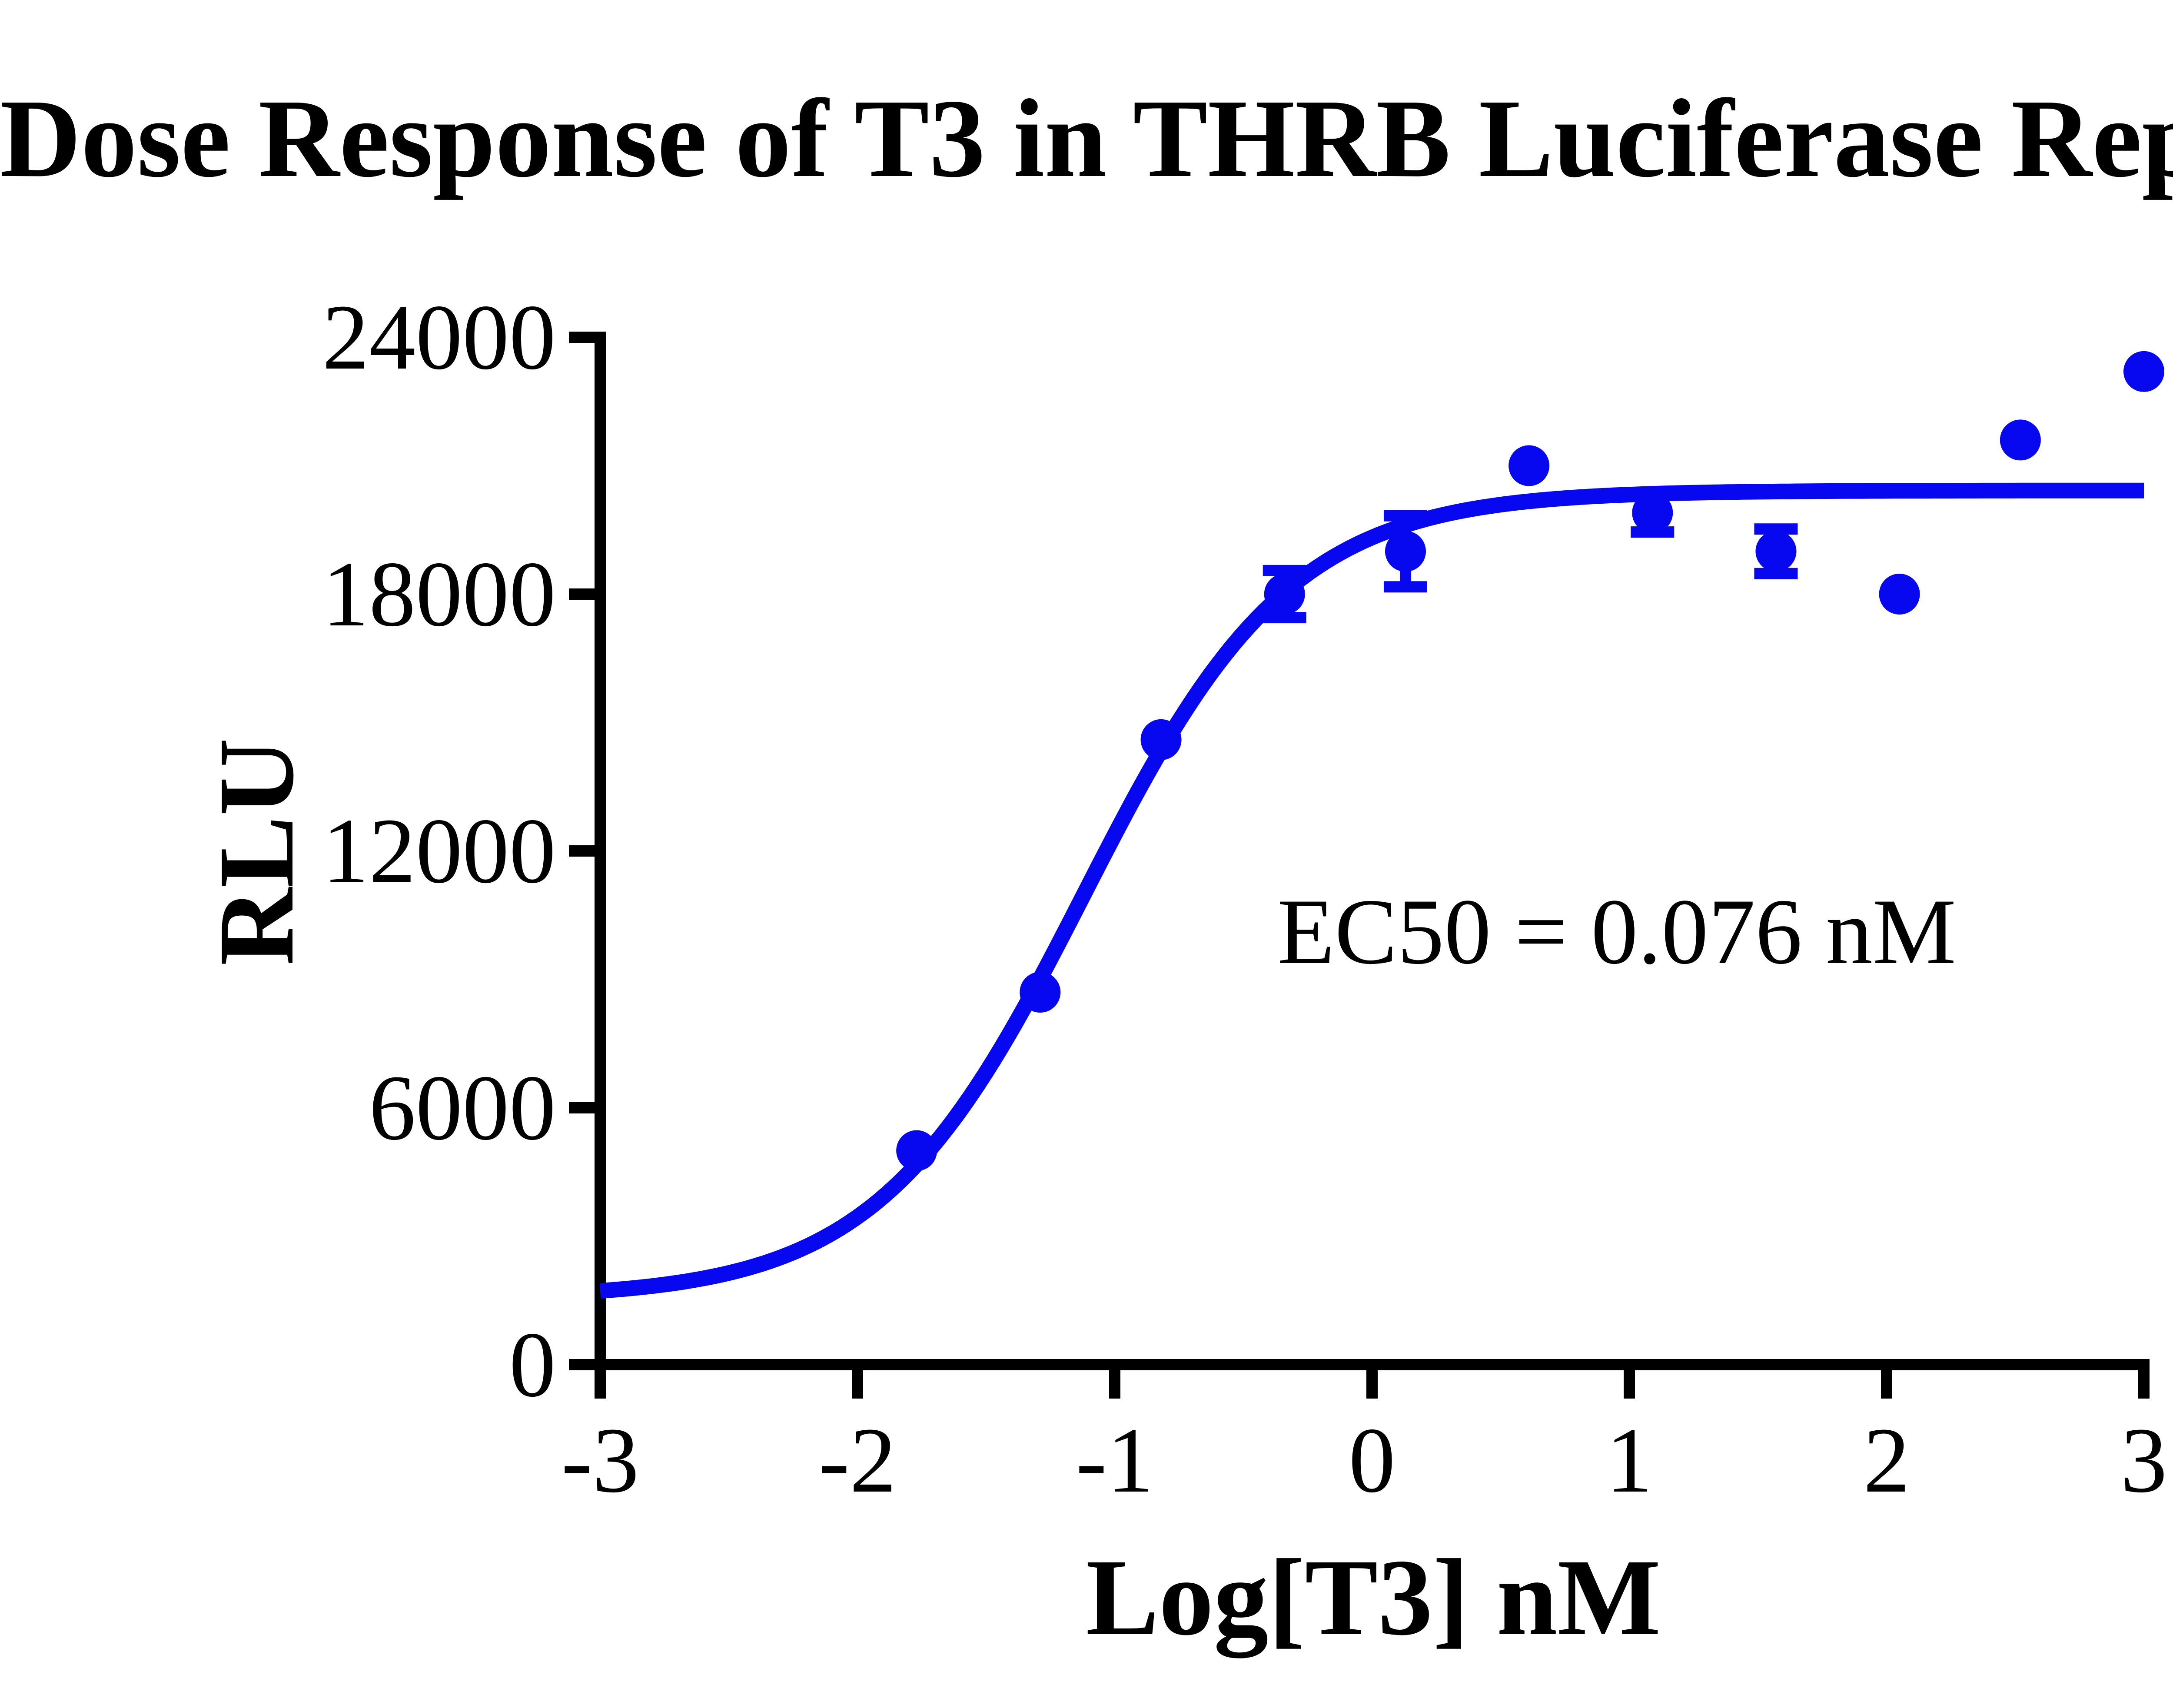  What do you see at coordinates (1373, 1597) in the screenshot?
I see `x-axis-title: Log[T3] nM` at bounding box center [1373, 1597].